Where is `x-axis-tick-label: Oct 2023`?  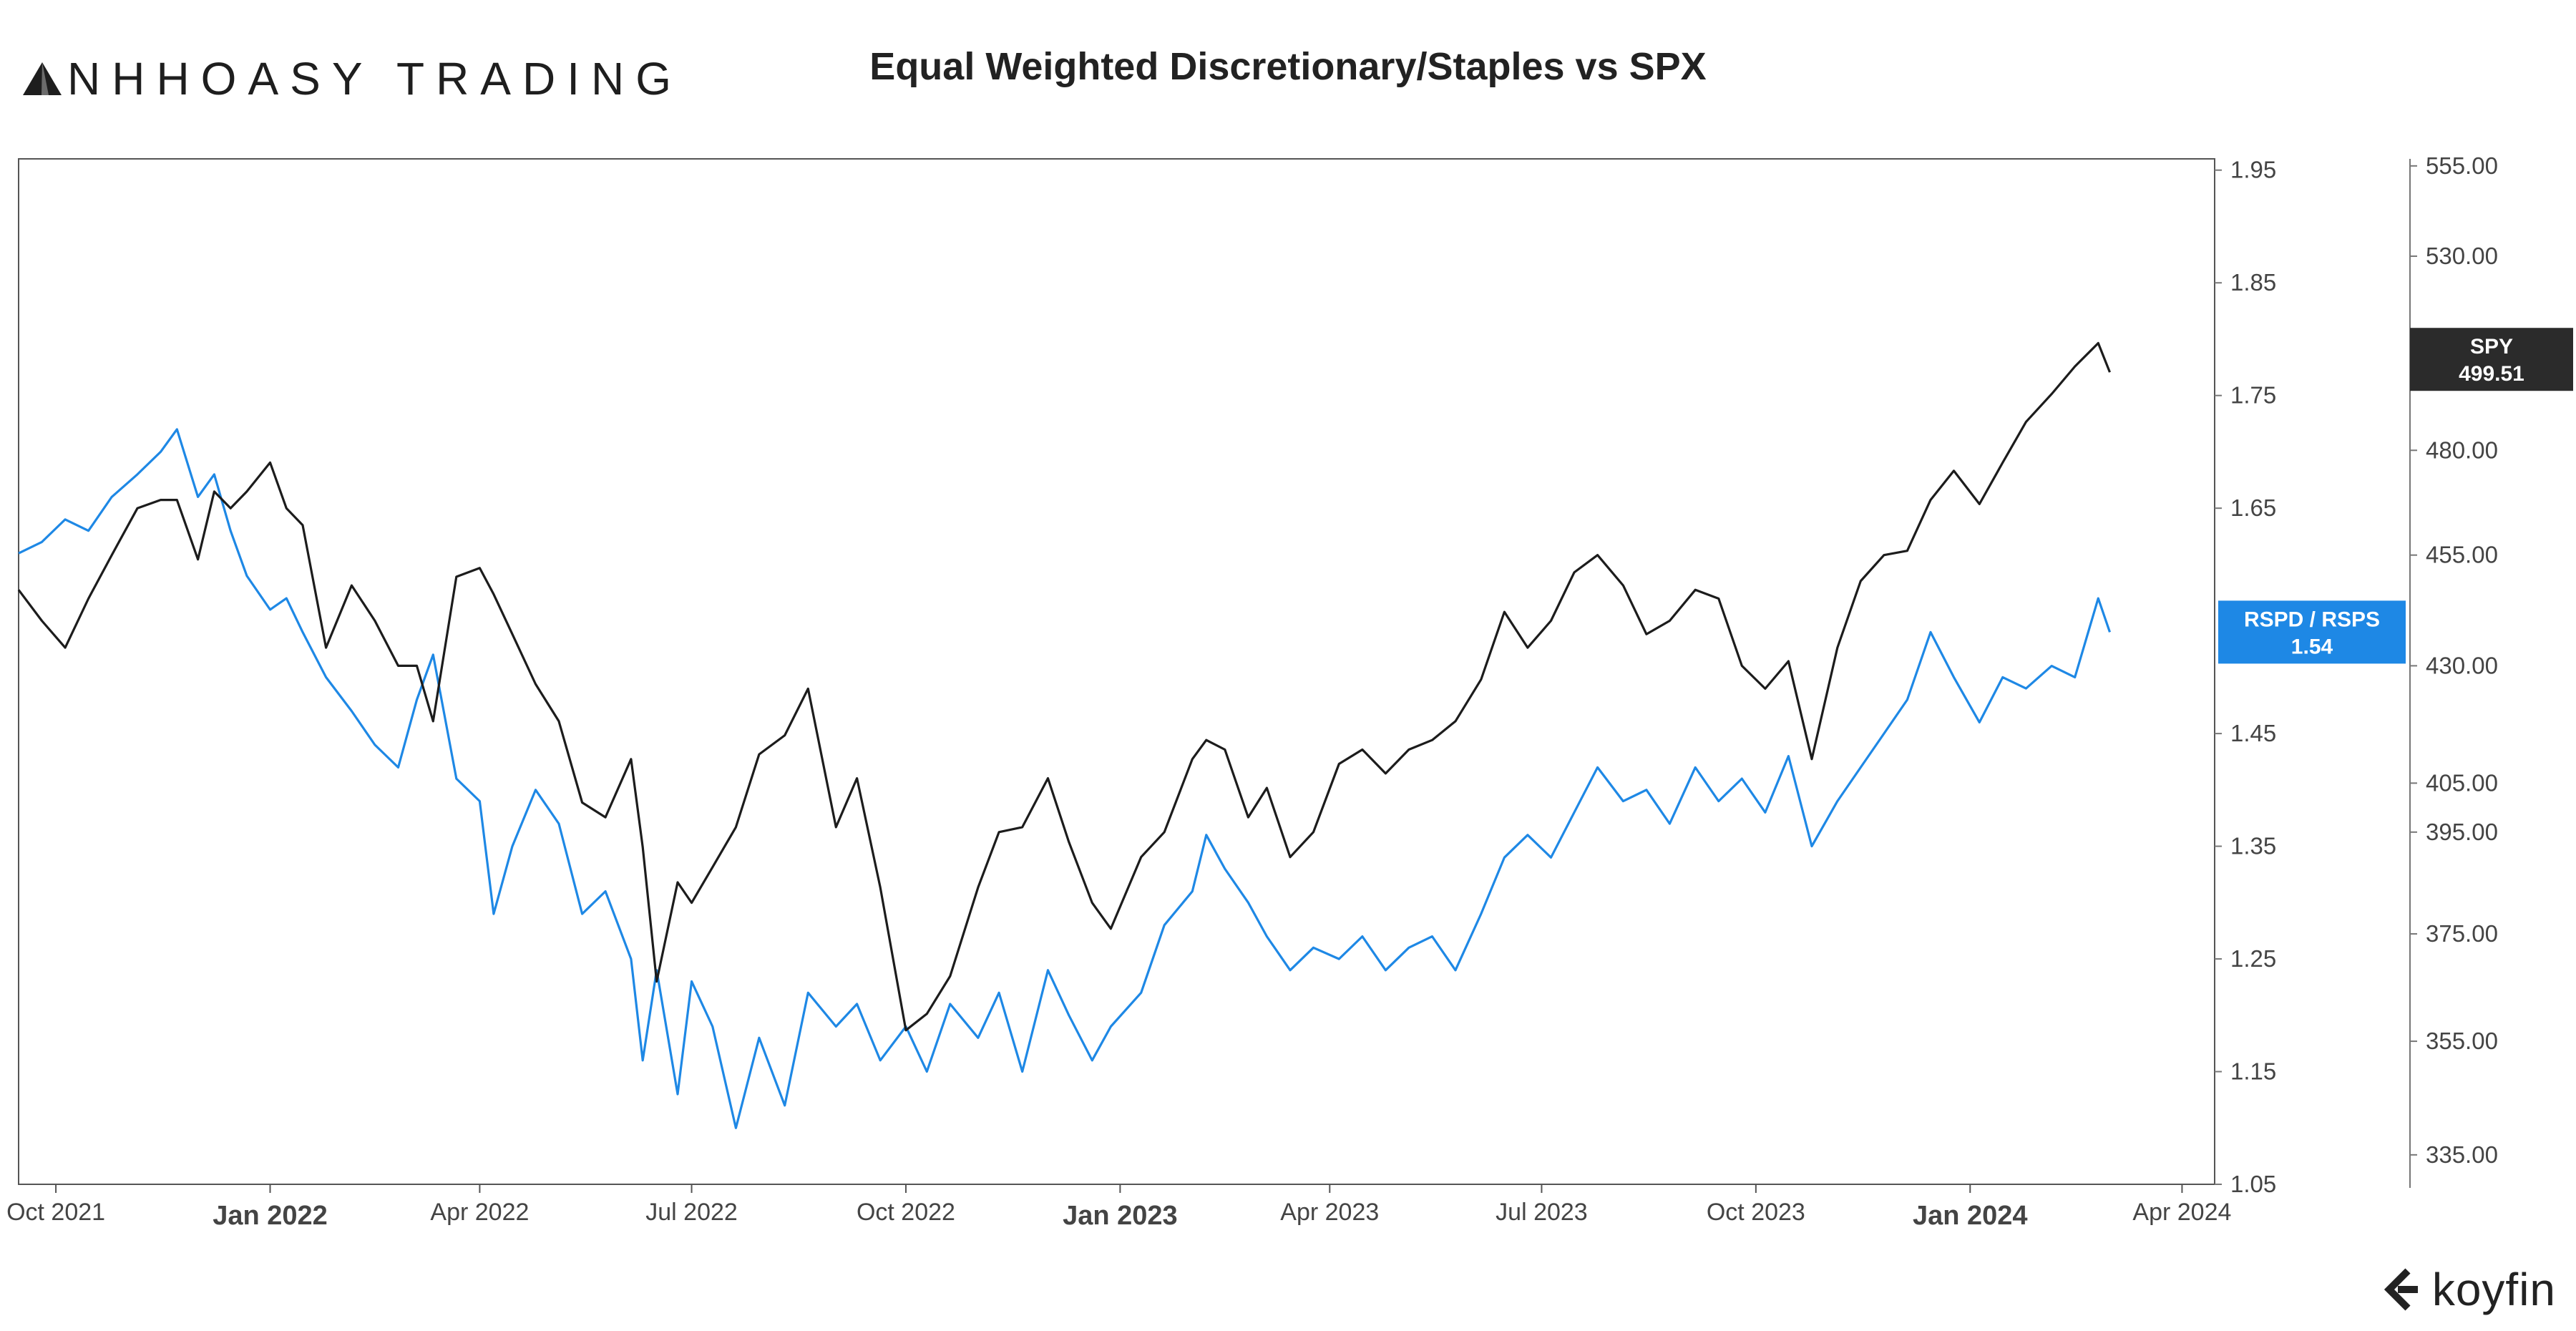 x-axis-tick-label: Oct 2023 is located at coordinates (1756, 1212).